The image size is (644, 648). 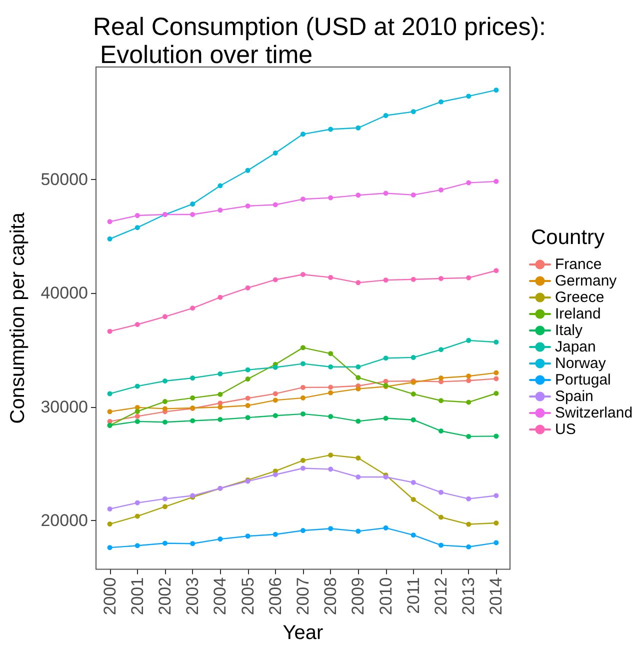 I want to click on x-tick-label: 2003, so click(x=192, y=596).